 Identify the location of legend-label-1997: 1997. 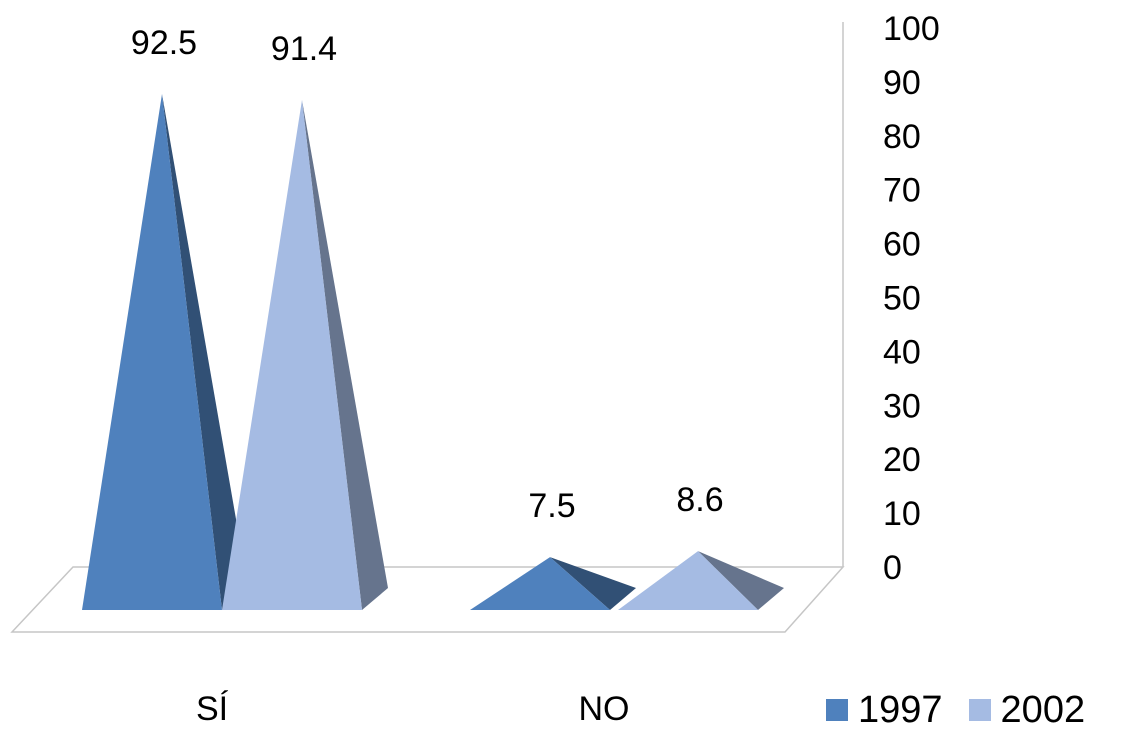
(900, 710).